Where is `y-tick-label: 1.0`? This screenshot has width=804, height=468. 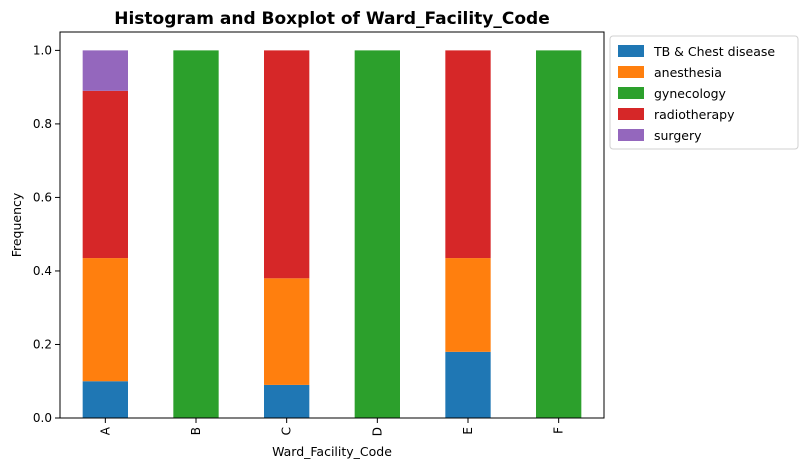
y-tick-label: 1.0 is located at coordinates (42, 50).